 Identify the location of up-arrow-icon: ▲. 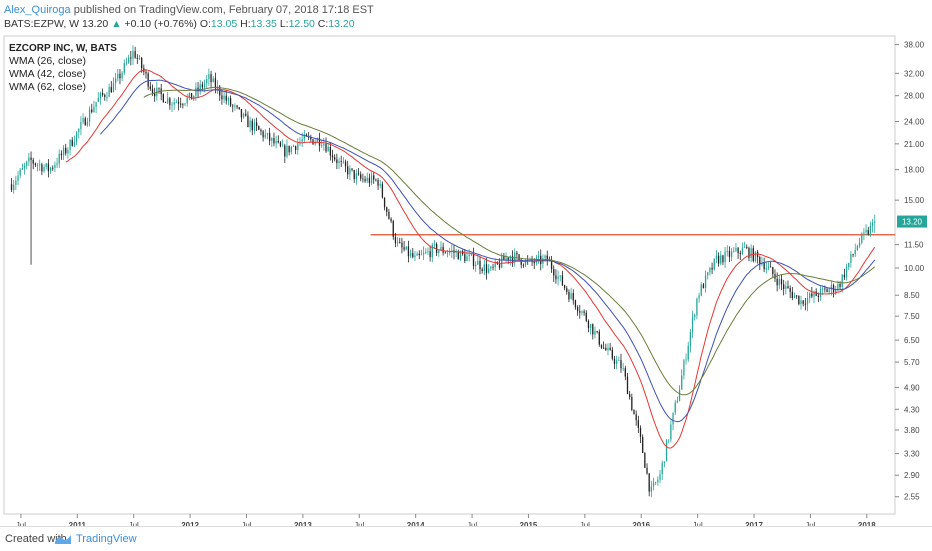
(116, 24).